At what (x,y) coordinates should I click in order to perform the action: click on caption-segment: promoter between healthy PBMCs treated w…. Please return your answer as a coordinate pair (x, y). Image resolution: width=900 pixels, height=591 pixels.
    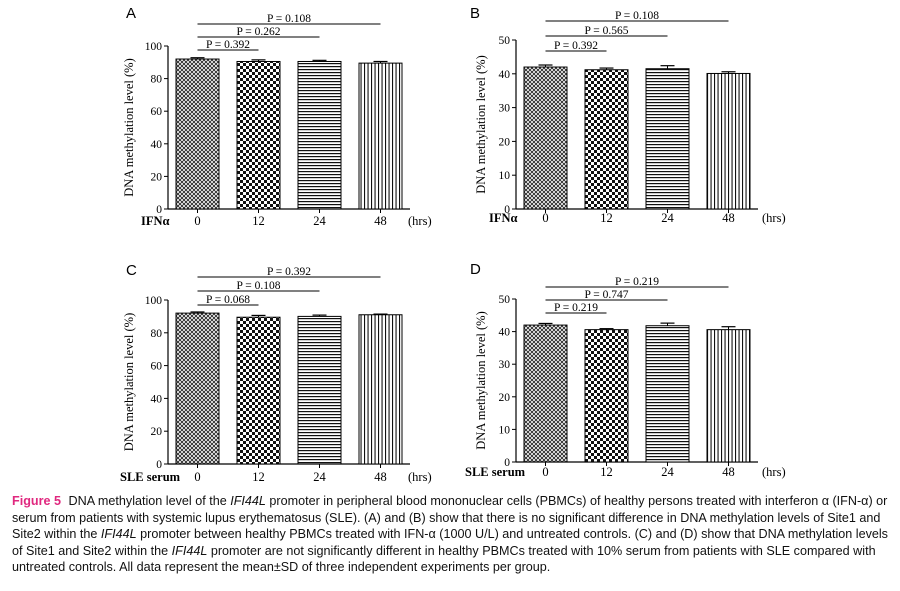
    Looking at the image, I should click on (450, 542).